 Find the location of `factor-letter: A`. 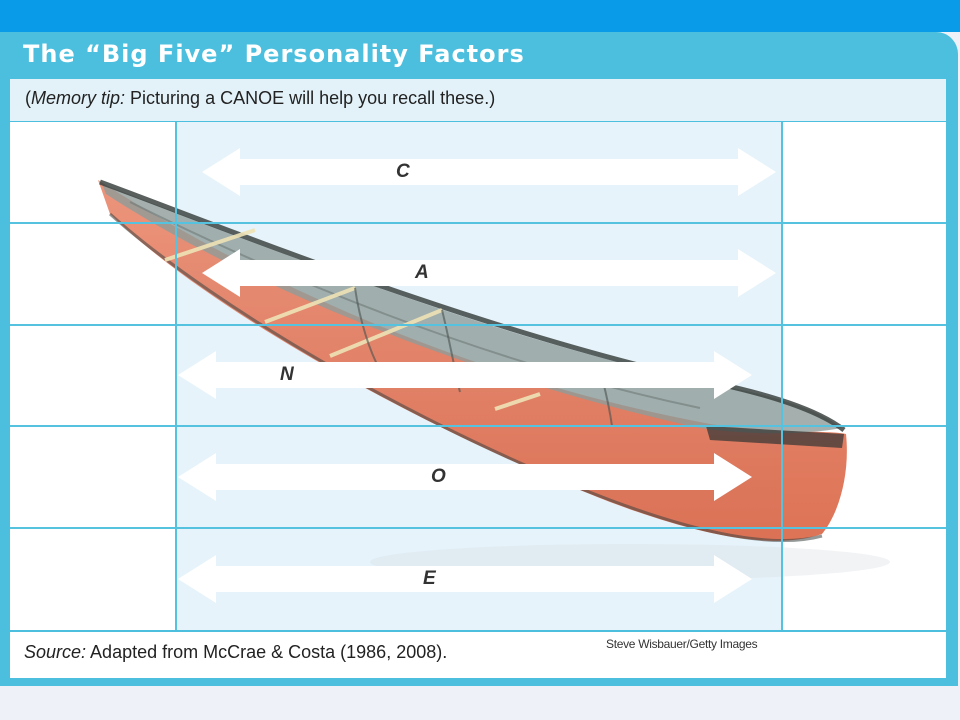

factor-letter: A is located at coordinates (422, 272).